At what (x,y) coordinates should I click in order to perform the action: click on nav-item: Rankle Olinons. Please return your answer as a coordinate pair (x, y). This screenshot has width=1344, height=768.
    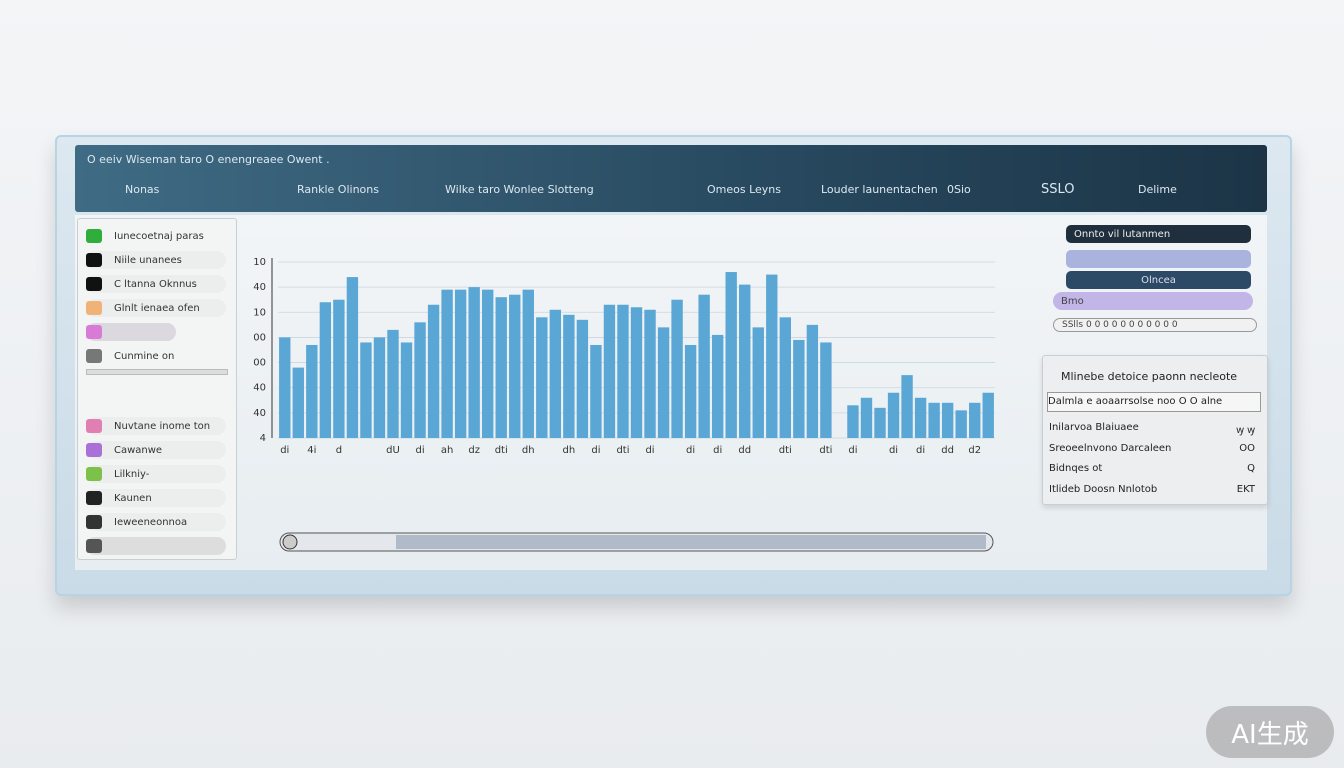
    Looking at the image, I should click on (338, 189).